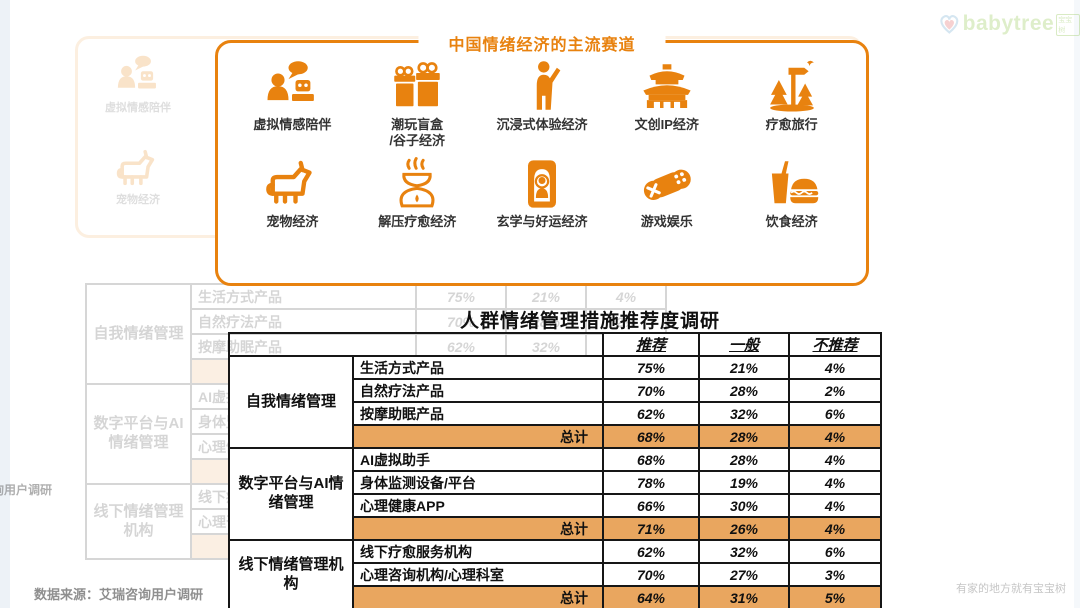  What do you see at coordinates (651, 505) in the screenshot?
I see `value-cell: 66%` at bounding box center [651, 505].